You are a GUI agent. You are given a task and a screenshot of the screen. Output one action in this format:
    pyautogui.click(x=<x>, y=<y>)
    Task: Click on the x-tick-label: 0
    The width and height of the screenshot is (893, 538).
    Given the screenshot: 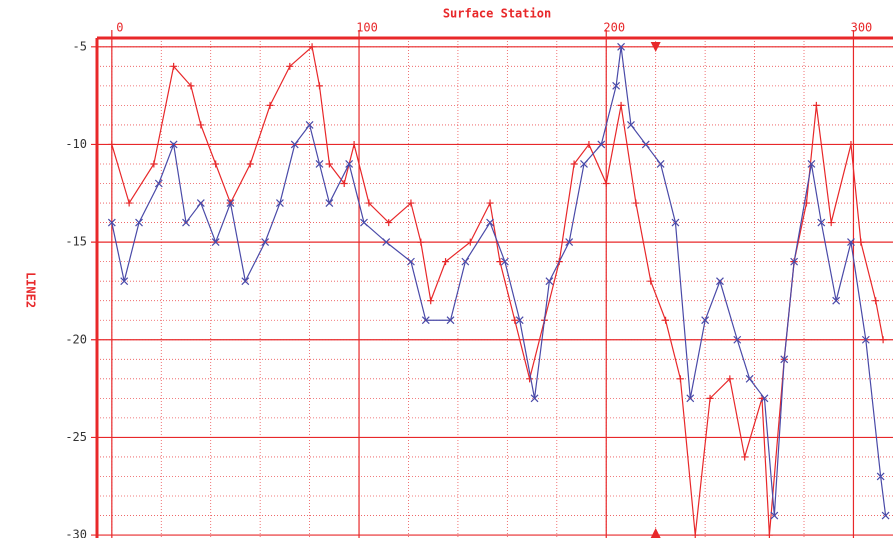 What is the action you would take?
    pyautogui.click(x=119, y=28)
    